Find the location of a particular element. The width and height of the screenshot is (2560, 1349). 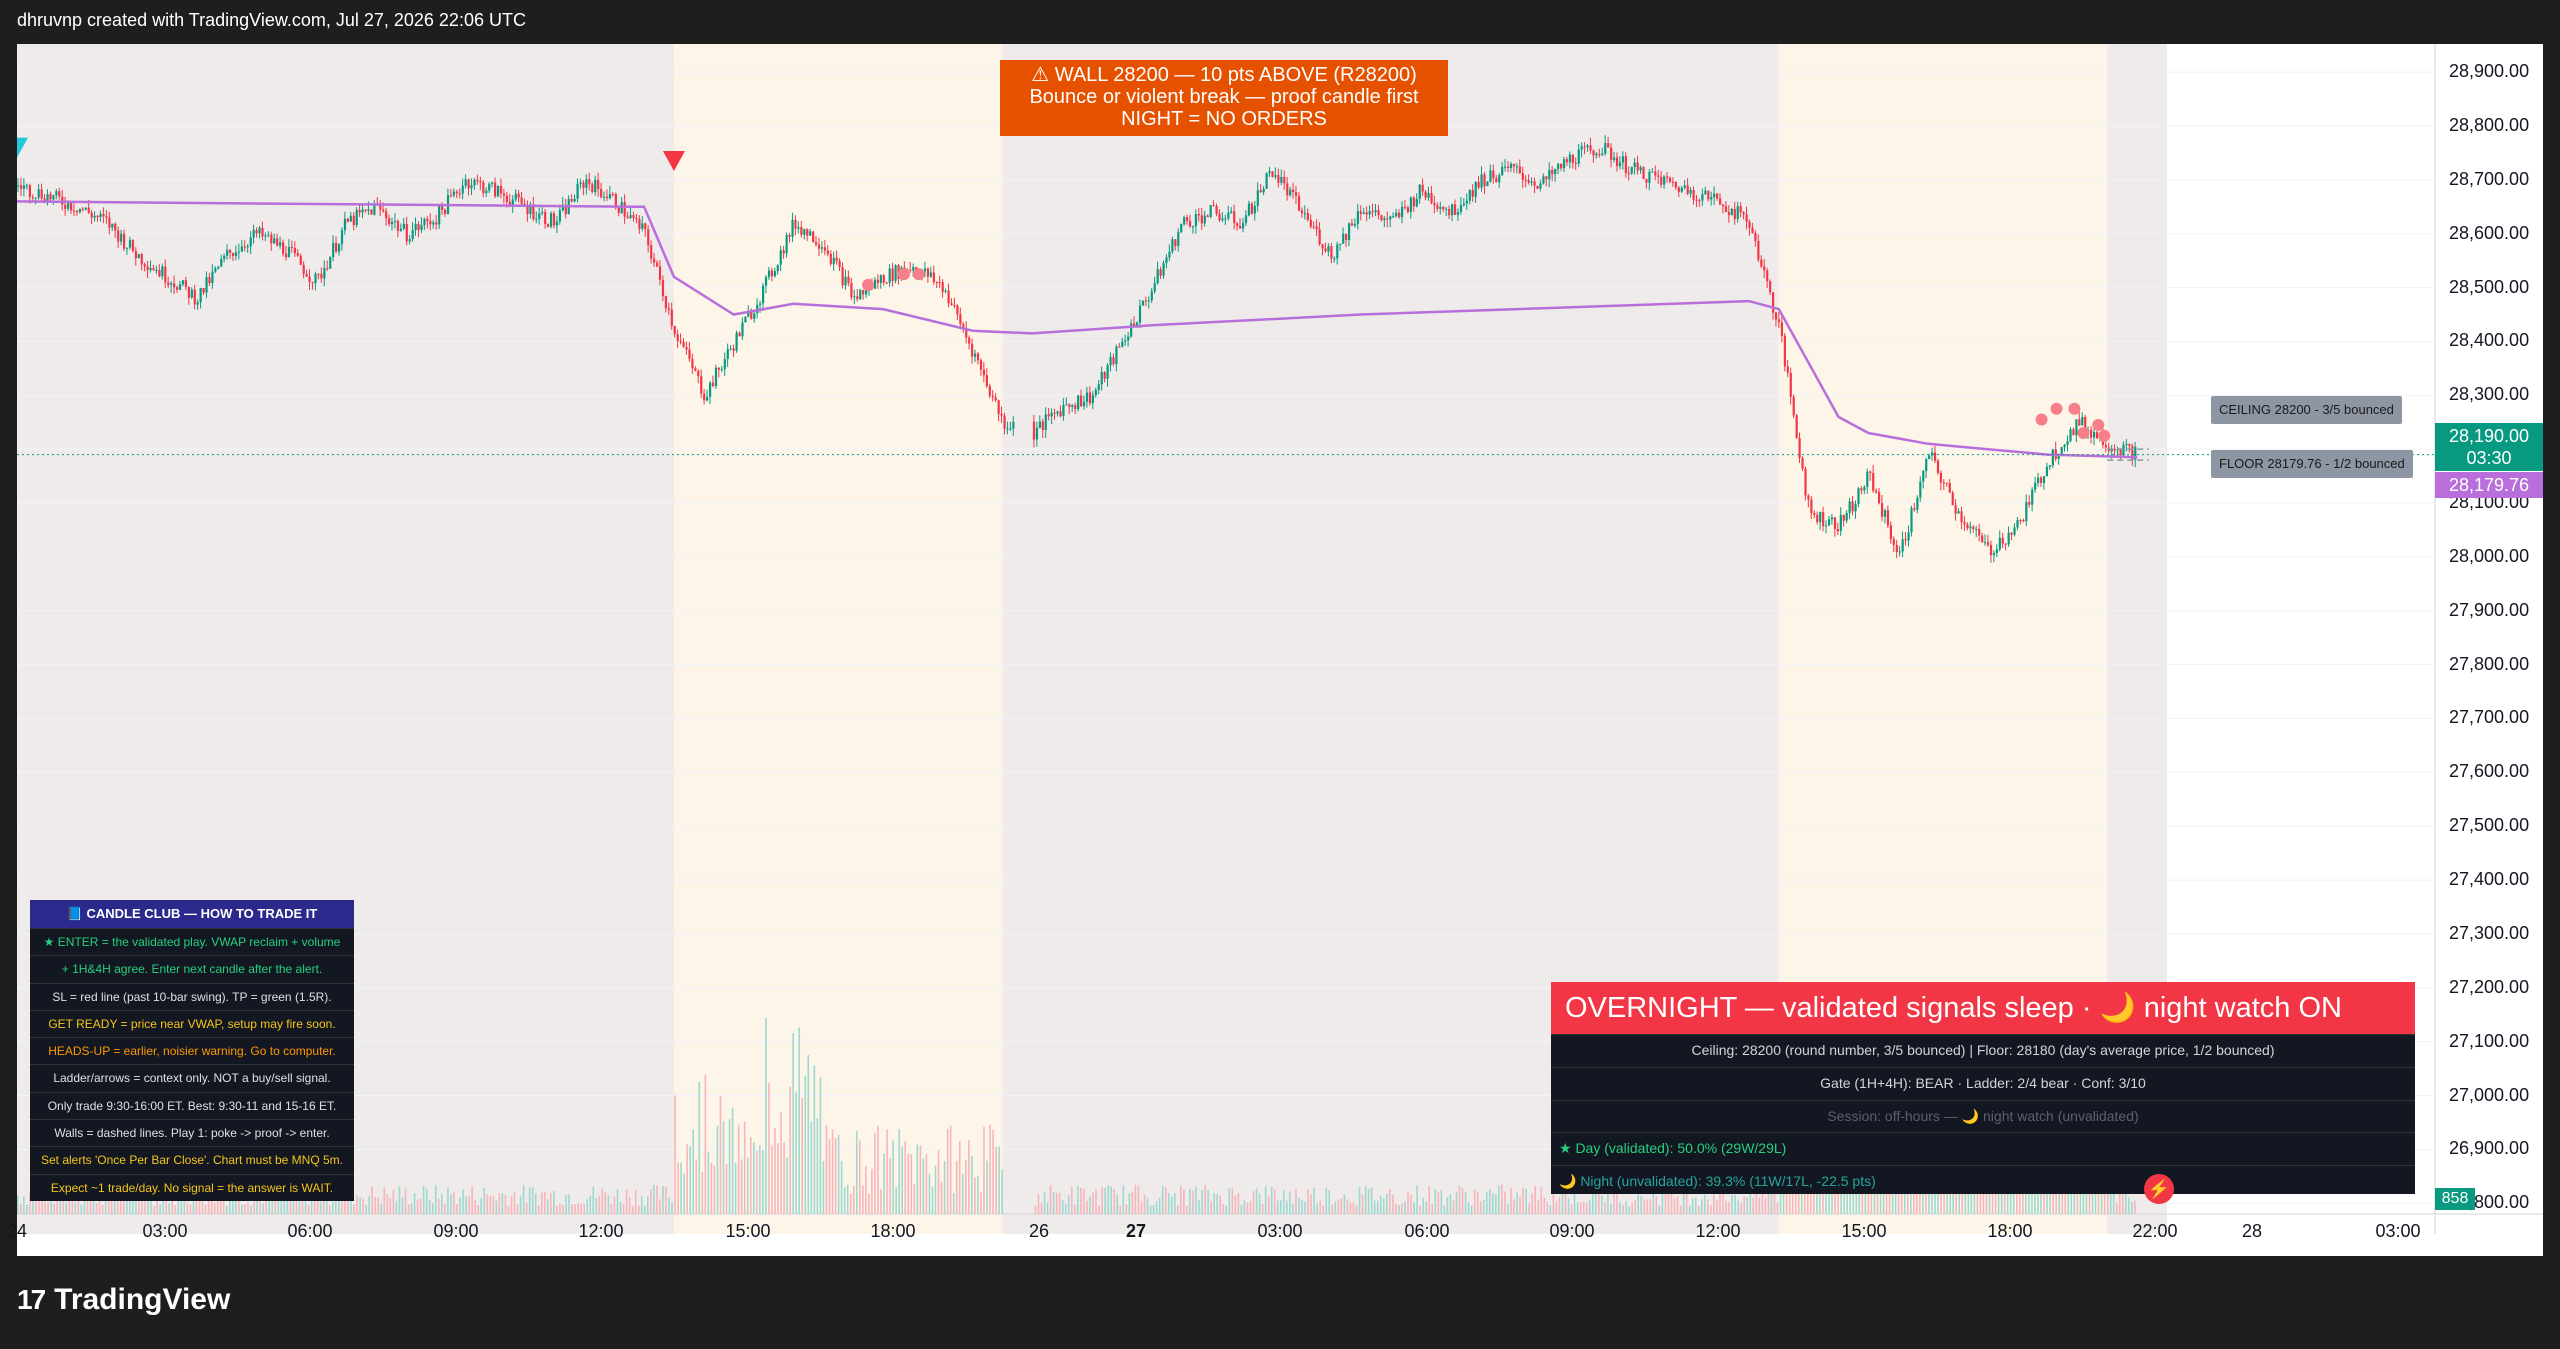

time-tick-label: 03:00 is located at coordinates (2398, 1231).